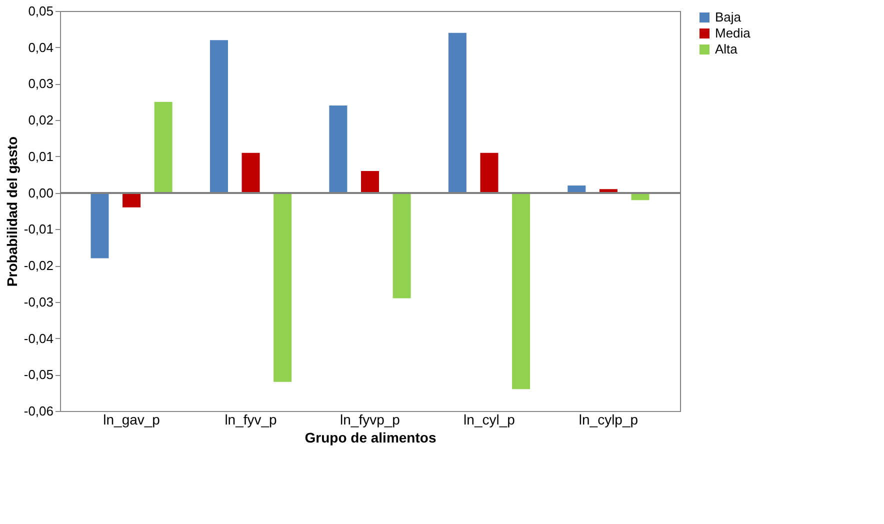 The width and height of the screenshot is (884, 524). Describe the element at coordinates (12, 211) in the screenshot. I see `y-axis-title: Probabilidad del gasto` at that location.